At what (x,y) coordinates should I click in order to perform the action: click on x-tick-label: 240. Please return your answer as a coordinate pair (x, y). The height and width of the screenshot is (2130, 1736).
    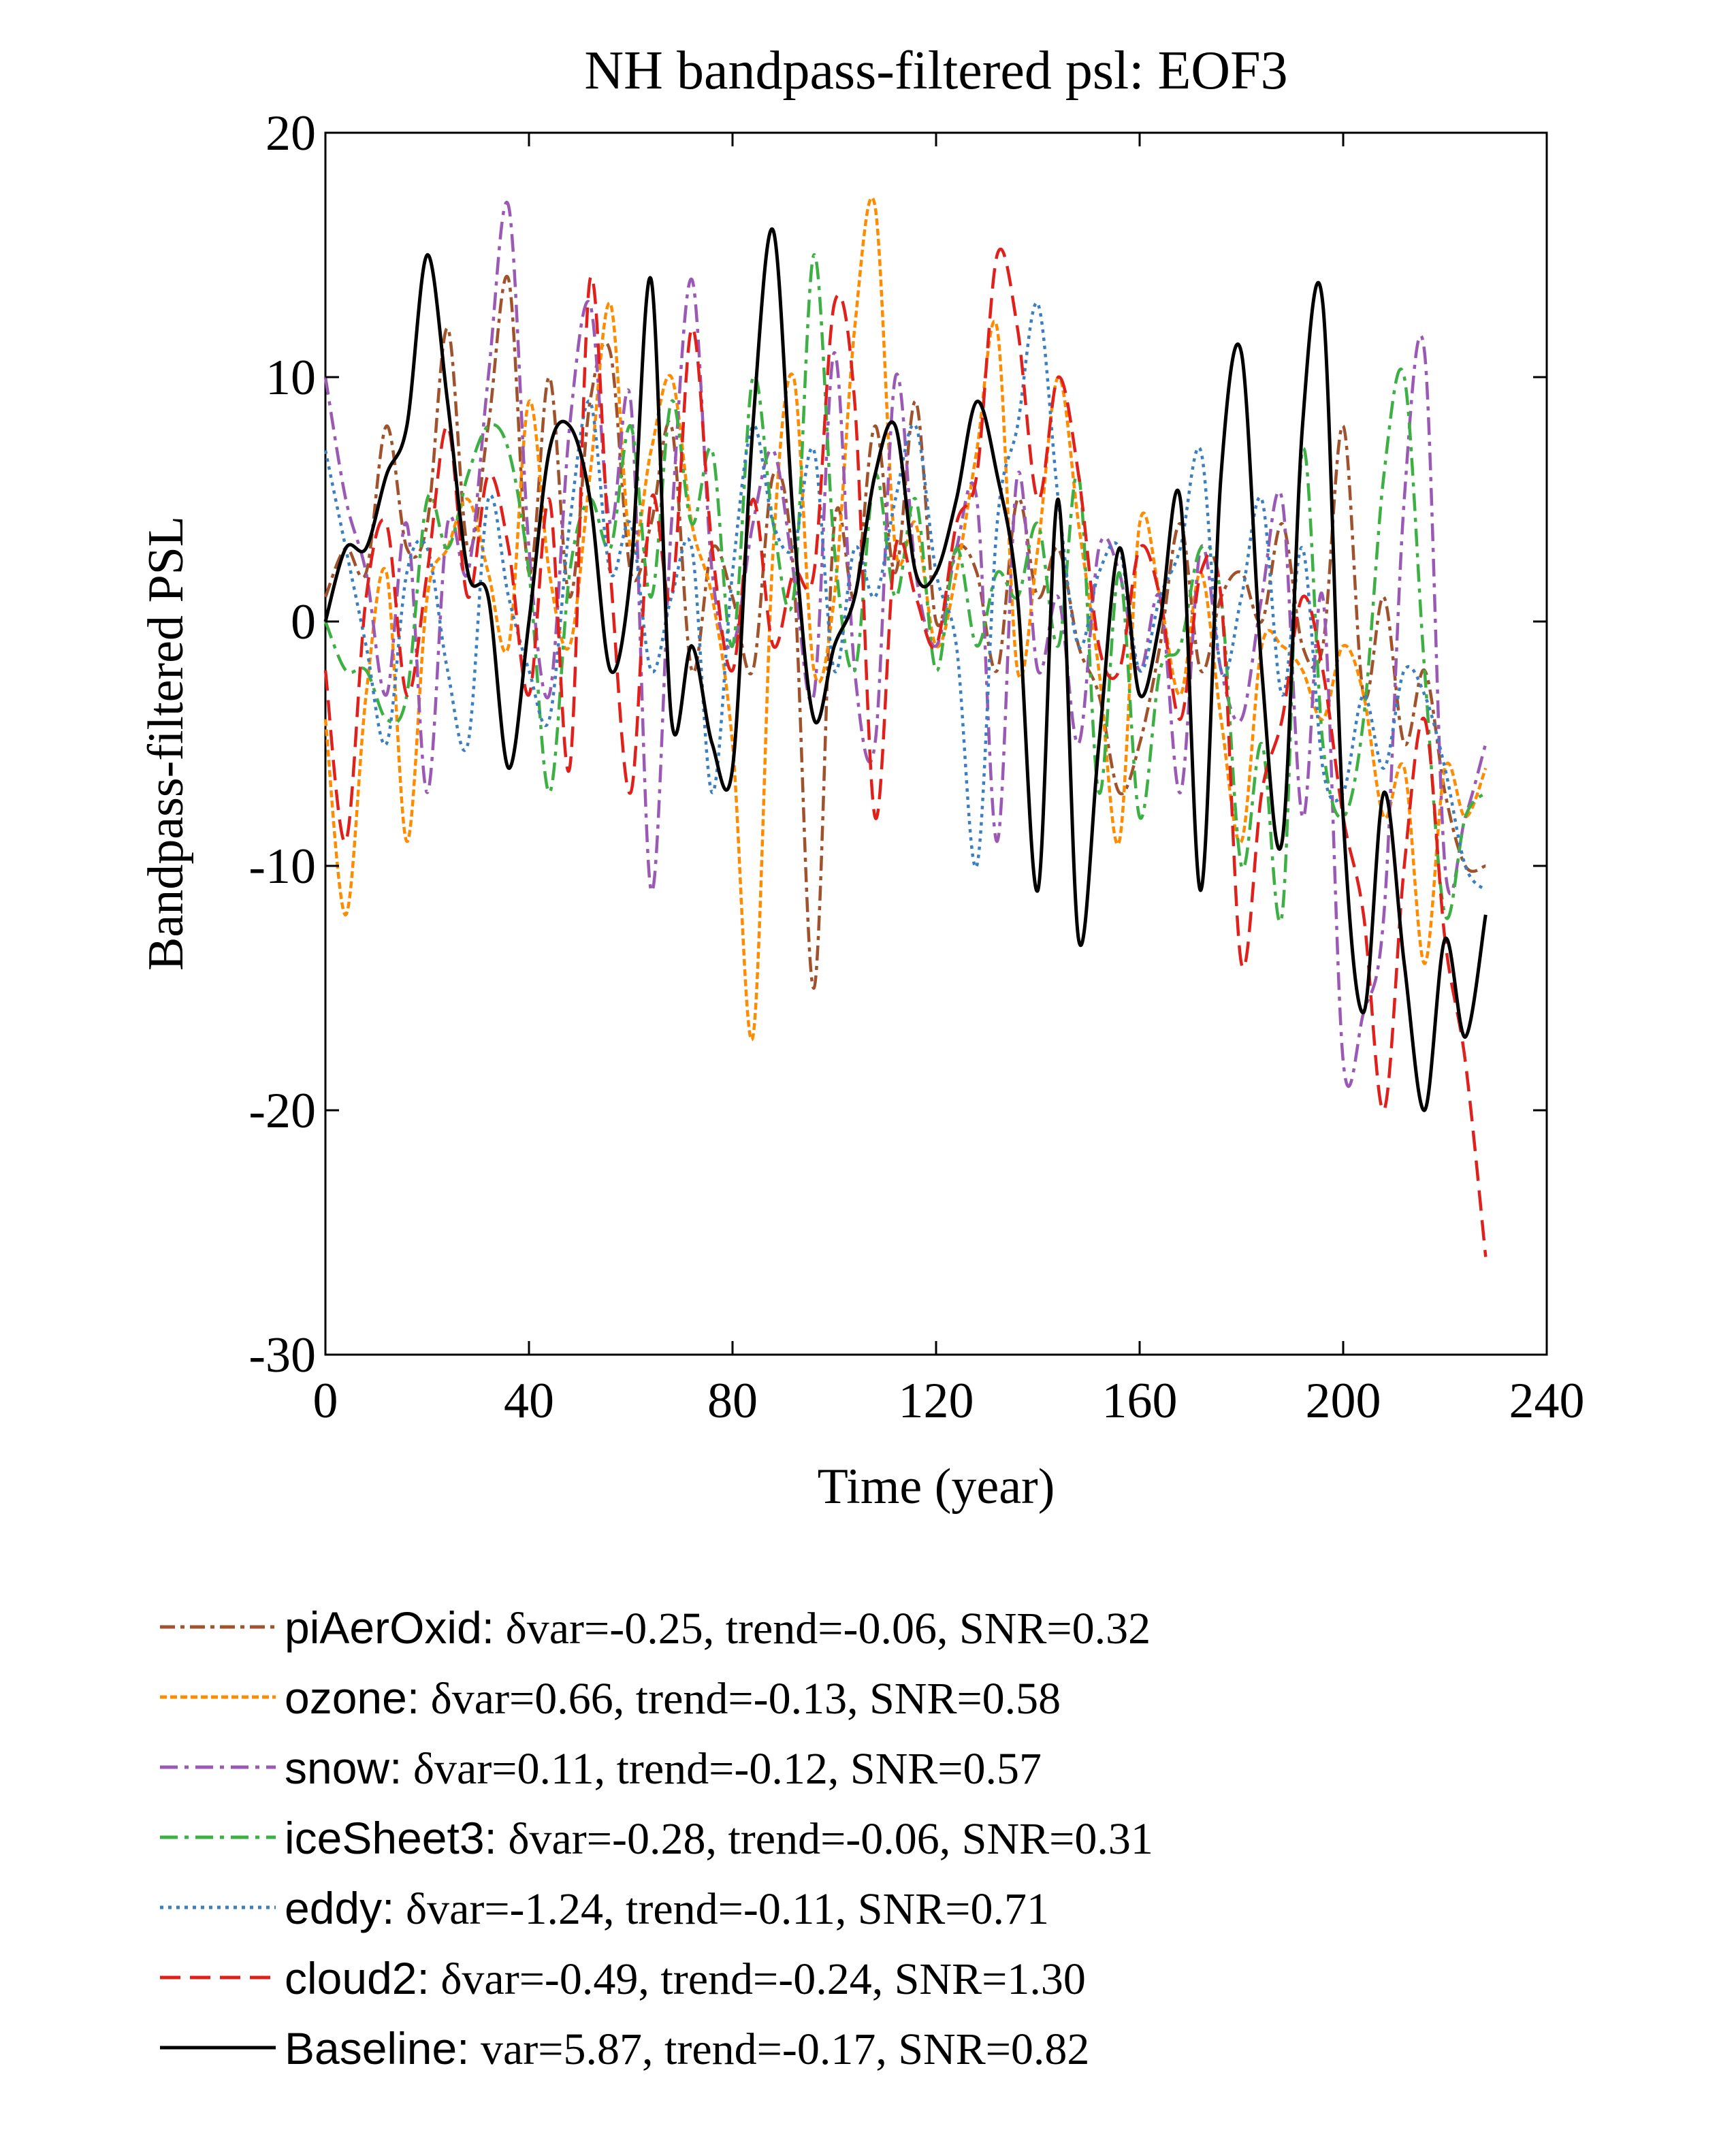
    Looking at the image, I should click on (1547, 1401).